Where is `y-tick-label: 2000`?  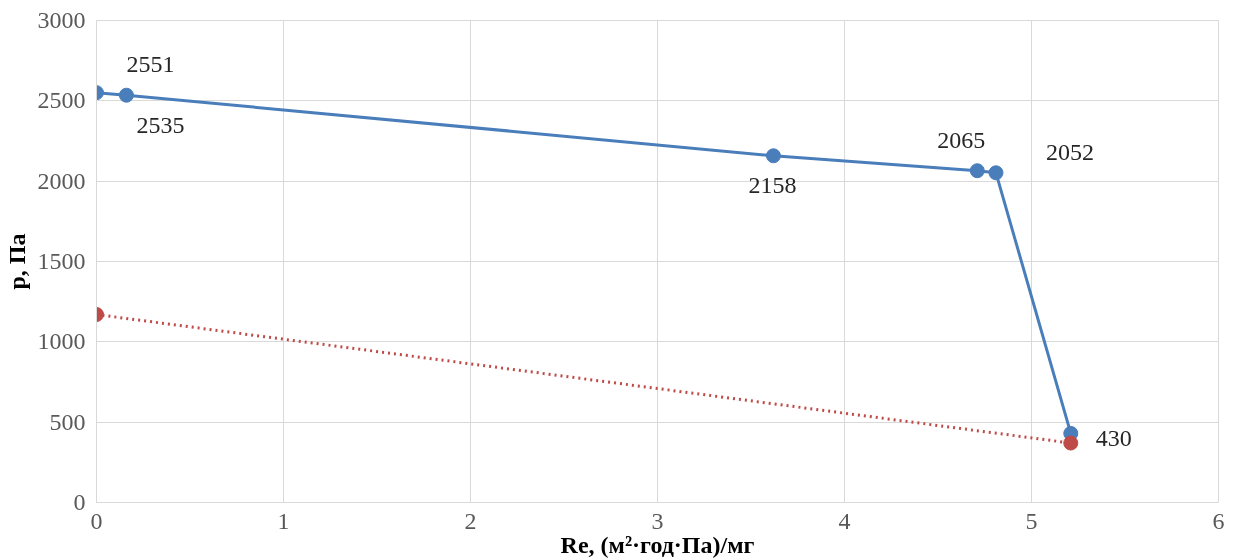 y-tick-label: 2000 is located at coordinates (61, 180).